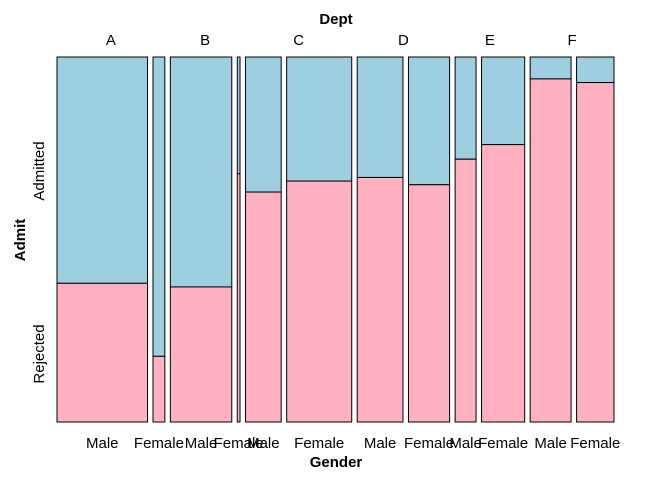 The image size is (672, 480). Describe the element at coordinates (380, 299) in the screenshot. I see `tile-d-male-rejected` at that location.